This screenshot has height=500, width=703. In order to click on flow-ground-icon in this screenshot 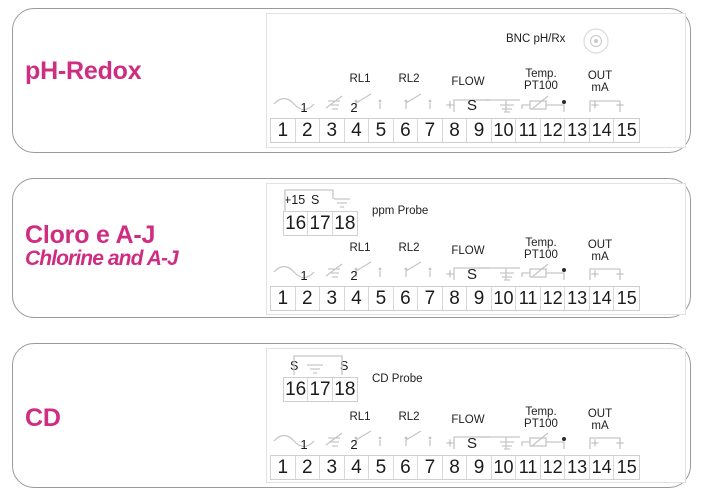, I will do `click(507, 108)`.